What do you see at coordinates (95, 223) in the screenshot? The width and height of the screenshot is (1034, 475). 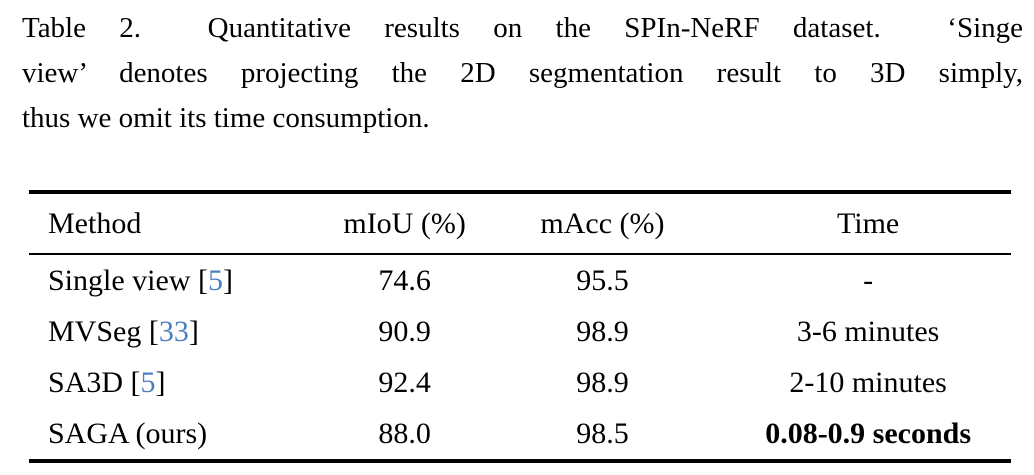 I see `column-header-method: Method` at bounding box center [95, 223].